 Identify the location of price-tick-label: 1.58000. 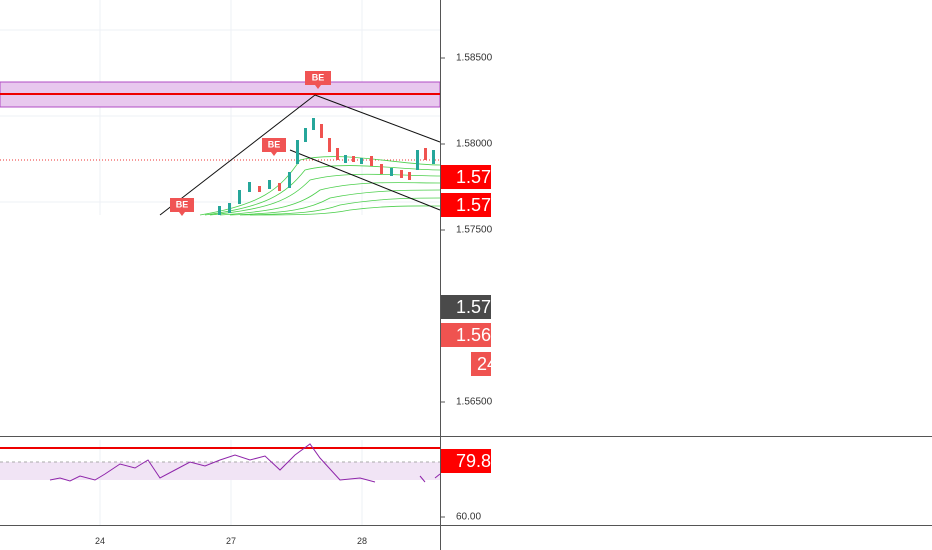
(474, 144).